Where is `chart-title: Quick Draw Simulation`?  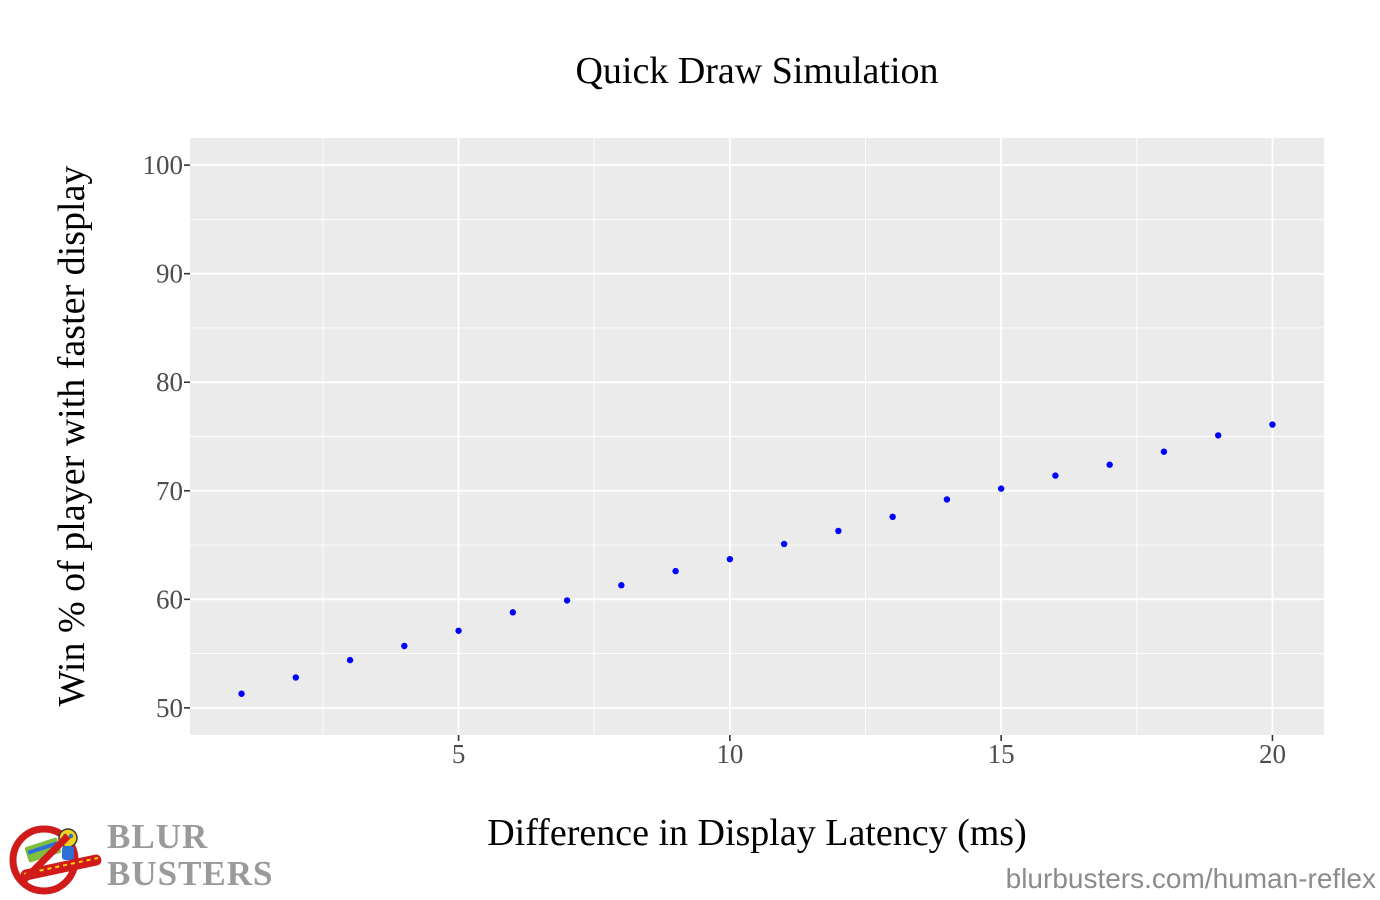
chart-title: Quick Draw Simulation is located at coordinates (756, 71).